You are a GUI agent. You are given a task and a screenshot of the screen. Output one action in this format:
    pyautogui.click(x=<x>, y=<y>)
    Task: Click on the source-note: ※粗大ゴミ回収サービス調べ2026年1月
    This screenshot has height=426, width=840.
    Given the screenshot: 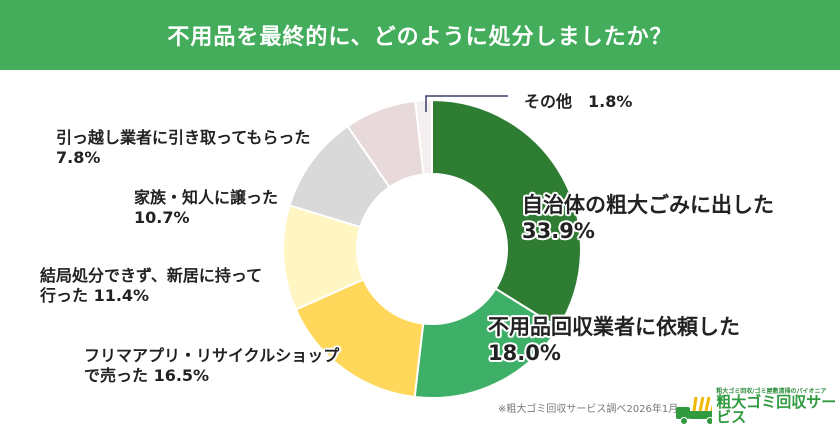 What is the action you would take?
    pyautogui.click(x=588, y=409)
    